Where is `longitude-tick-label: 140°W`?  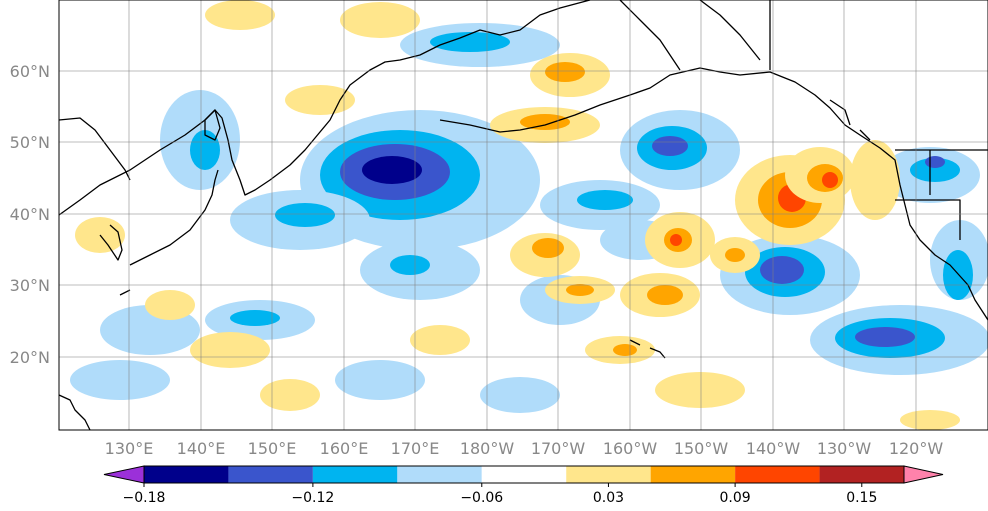 longitude-tick-label: 140°W is located at coordinates (773, 448).